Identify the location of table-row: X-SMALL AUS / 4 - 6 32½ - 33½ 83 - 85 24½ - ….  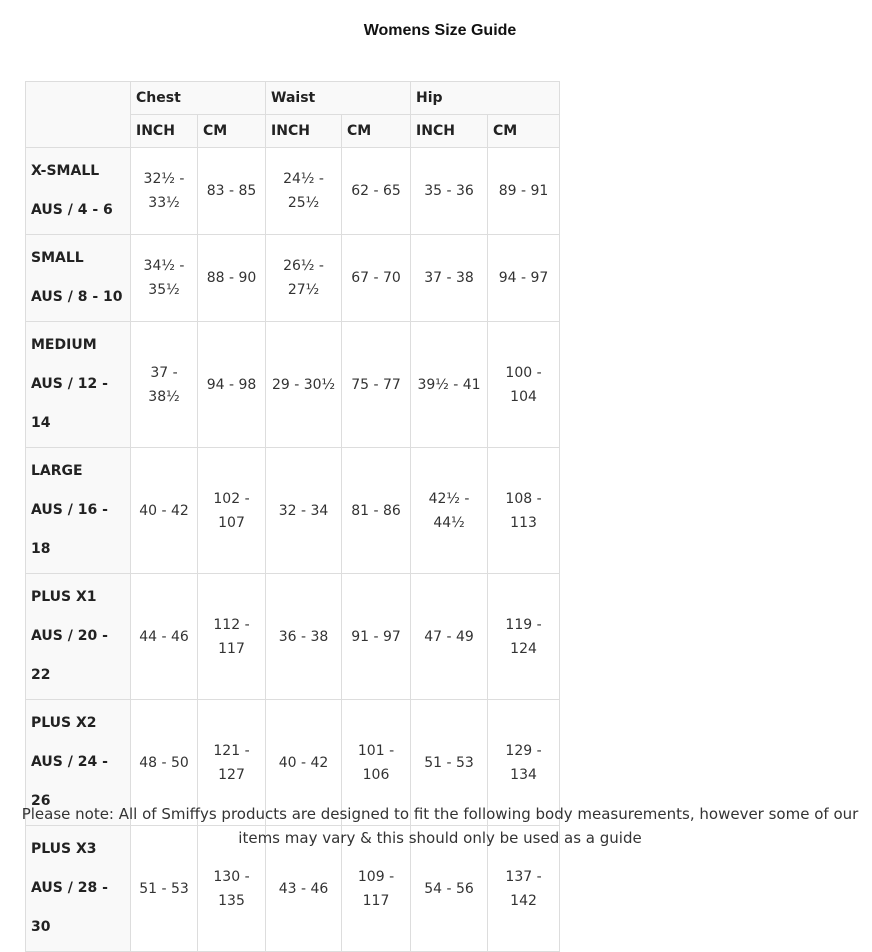
(293, 191).